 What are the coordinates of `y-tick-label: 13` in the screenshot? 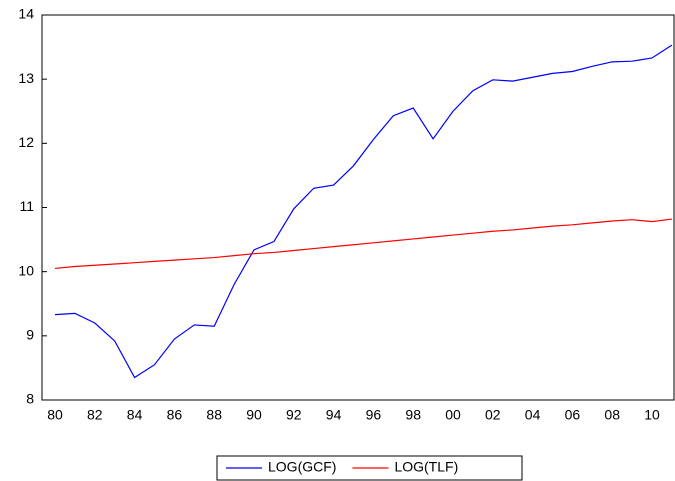 It's located at (26, 78).